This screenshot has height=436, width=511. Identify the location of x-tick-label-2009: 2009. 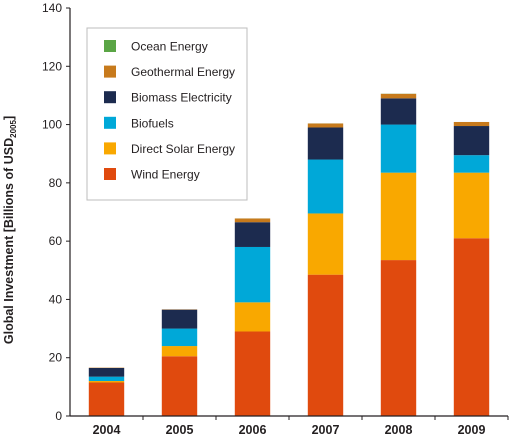
(472, 429).